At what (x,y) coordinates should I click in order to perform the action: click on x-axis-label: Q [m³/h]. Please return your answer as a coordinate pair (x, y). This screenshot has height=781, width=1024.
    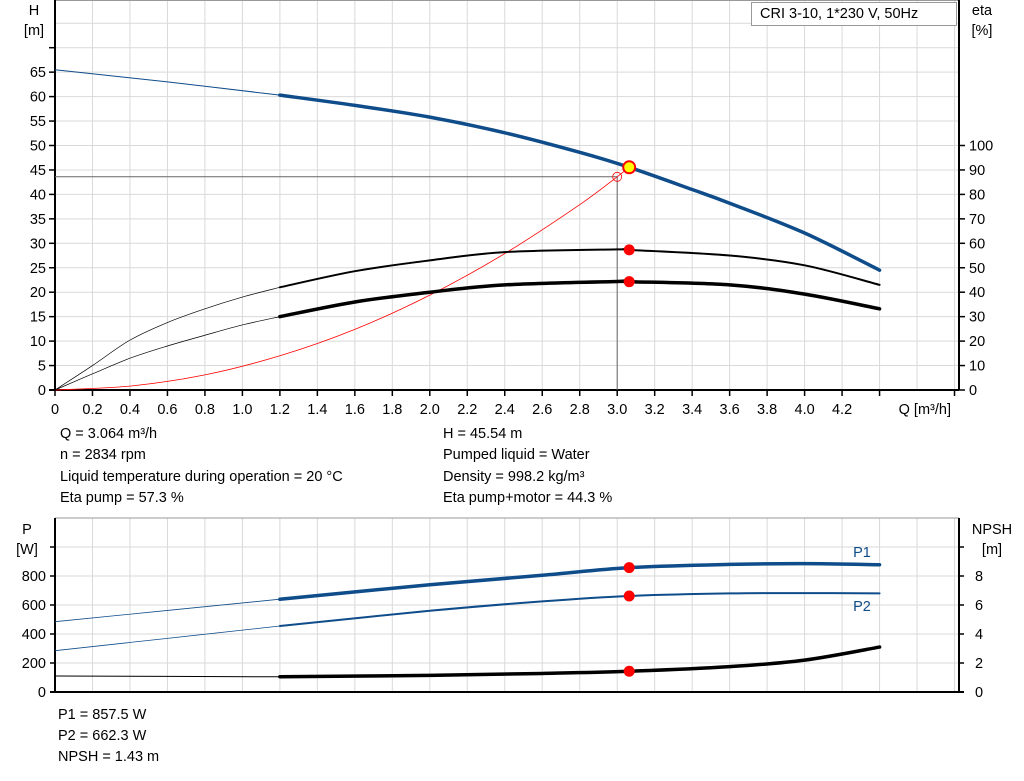
    Looking at the image, I should click on (925, 410).